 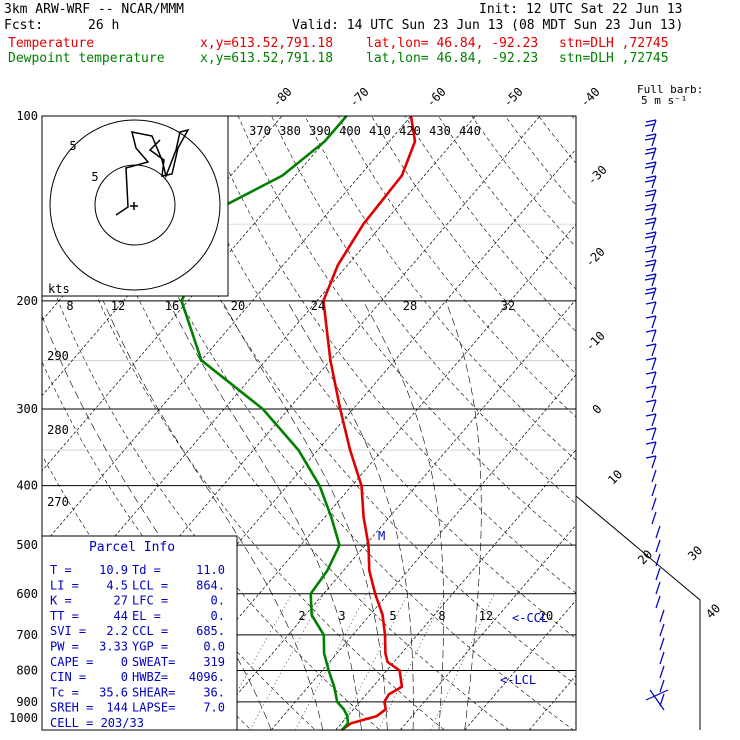 I want to click on m-marker: M, so click(x=381, y=536).